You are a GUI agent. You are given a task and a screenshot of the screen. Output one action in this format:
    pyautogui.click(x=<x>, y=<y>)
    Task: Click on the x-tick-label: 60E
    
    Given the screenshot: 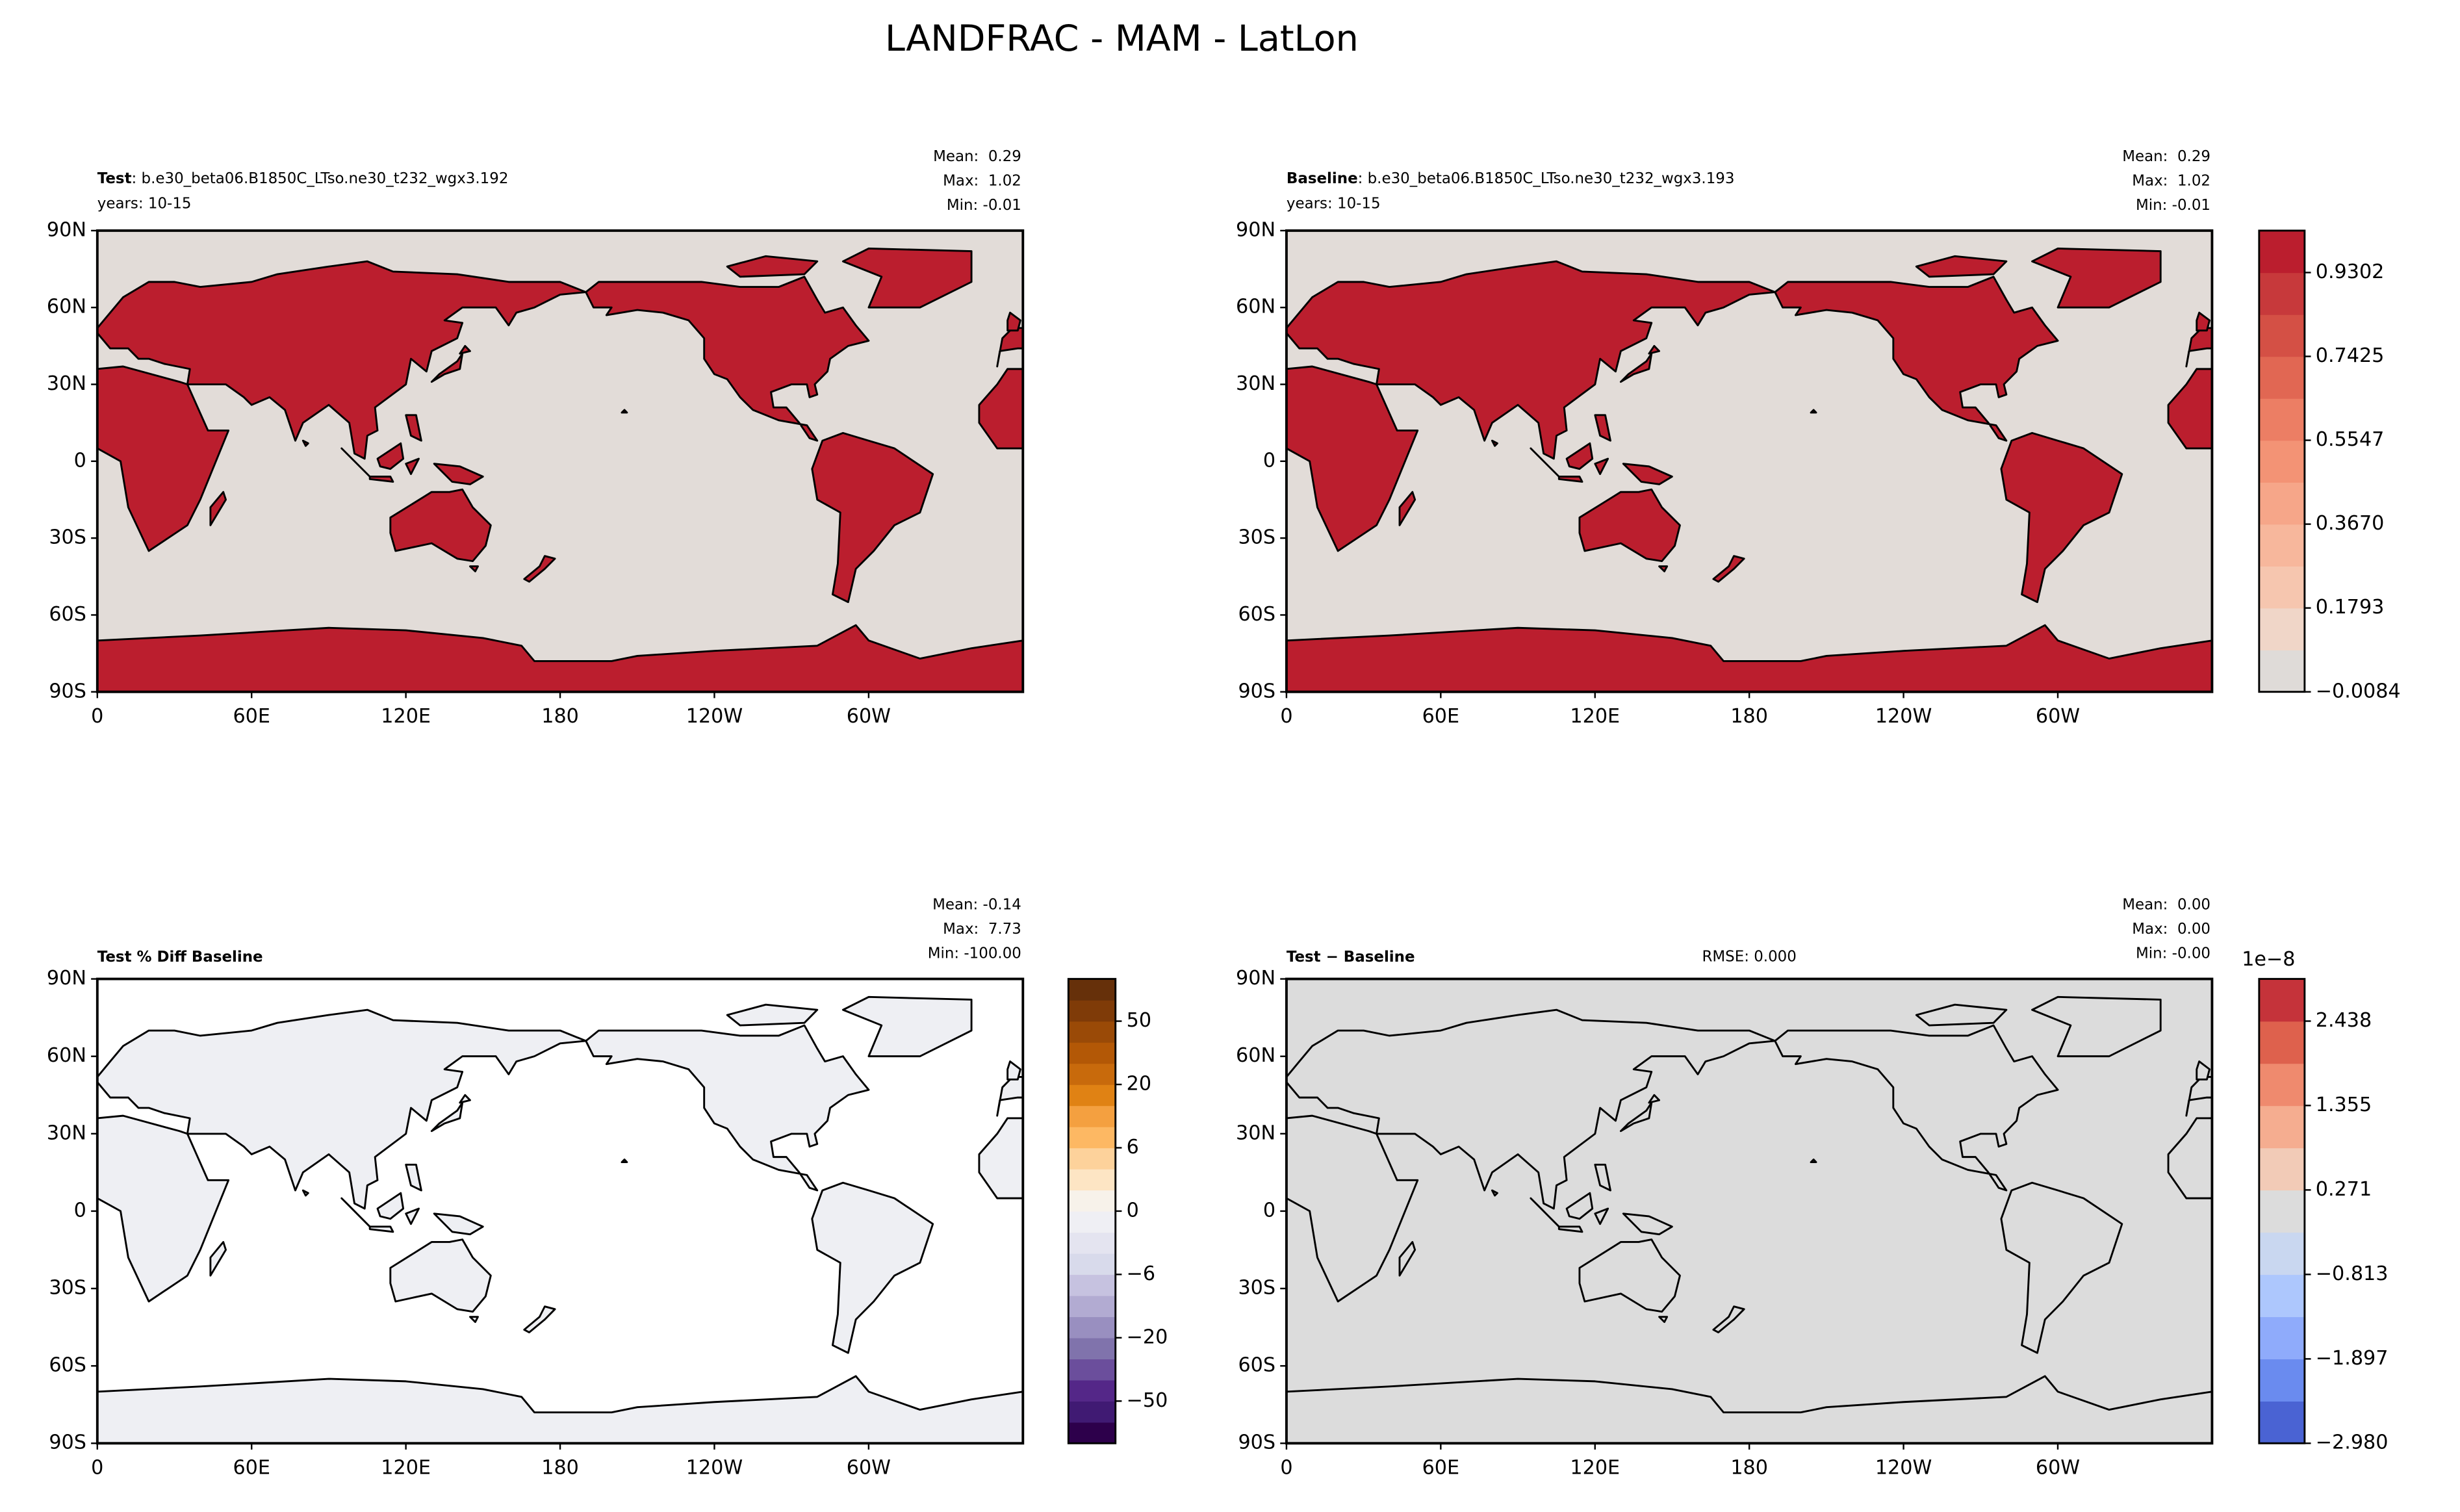 What is the action you would take?
    pyautogui.click(x=1440, y=716)
    